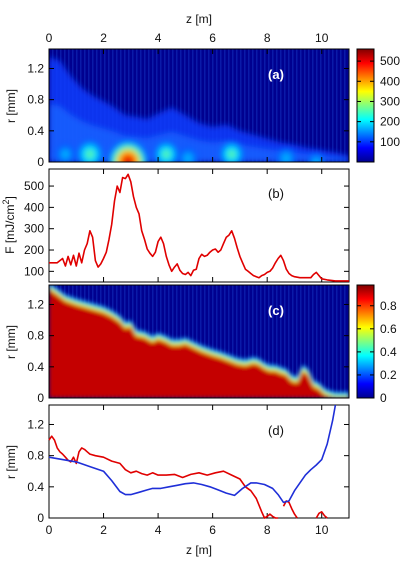  I want to click on panel-d-red-radius-line, so click(321, 514).